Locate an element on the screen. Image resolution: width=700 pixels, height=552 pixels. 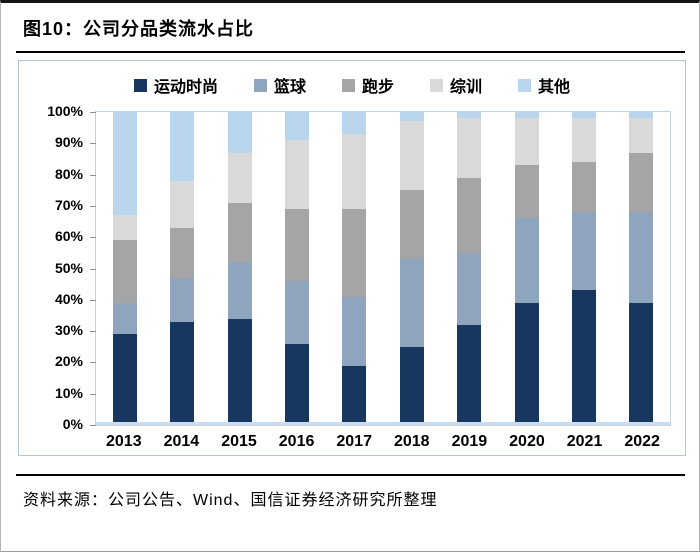
bar-column-2019 is located at coordinates (468, 268).